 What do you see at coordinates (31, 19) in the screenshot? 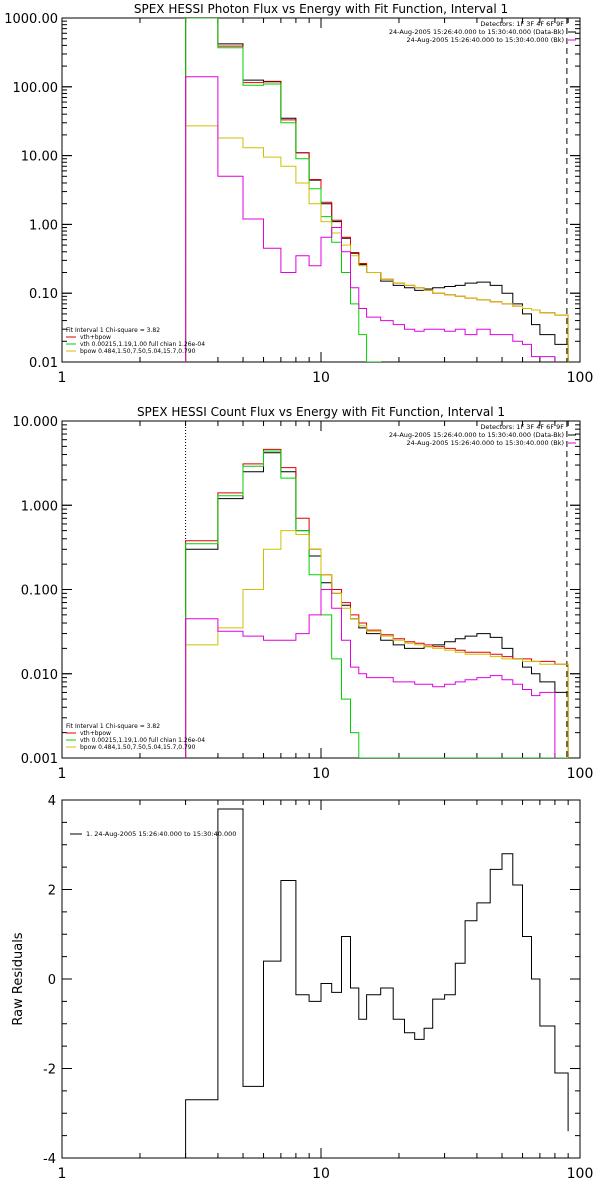
I see `y-tick-label: 1000.00` at bounding box center [31, 19].